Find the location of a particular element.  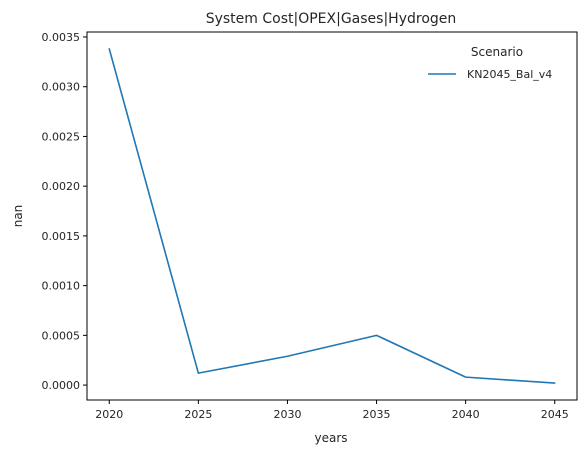

y-tick-label-2: 0.0010 is located at coordinates (61, 286).